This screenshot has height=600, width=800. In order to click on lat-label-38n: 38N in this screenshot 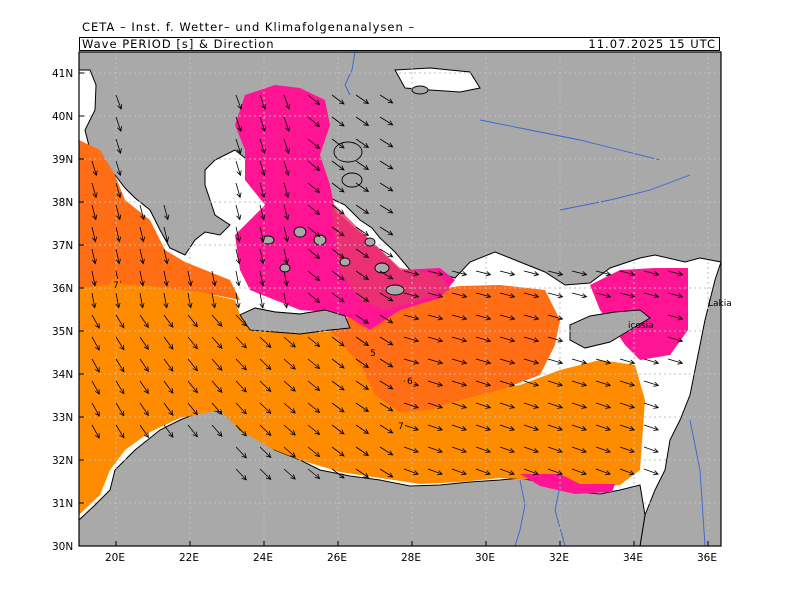, I will do `click(62, 203)`.